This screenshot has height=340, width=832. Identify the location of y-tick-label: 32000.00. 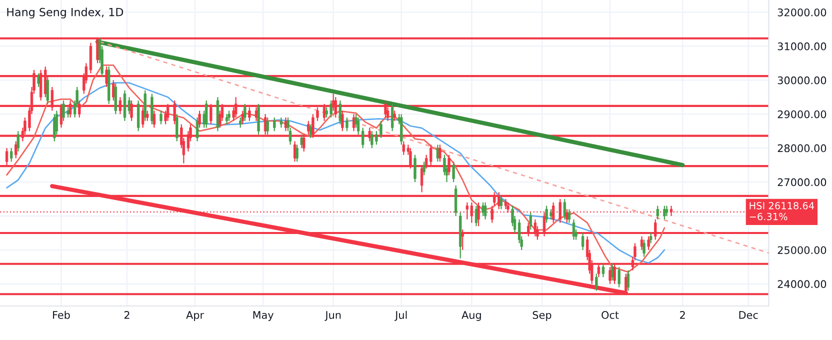
(802, 12).